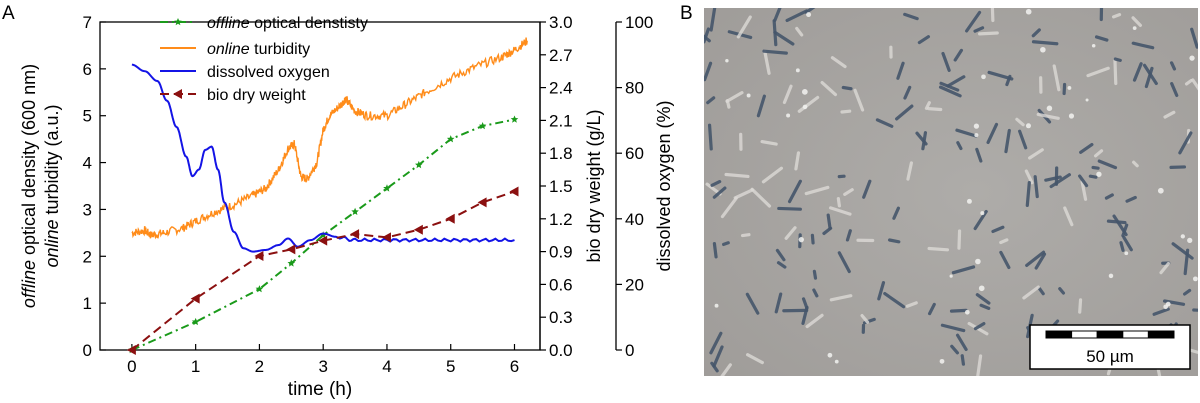  I want to click on left-axis-label-line2-italic: online, so click(52, 244).